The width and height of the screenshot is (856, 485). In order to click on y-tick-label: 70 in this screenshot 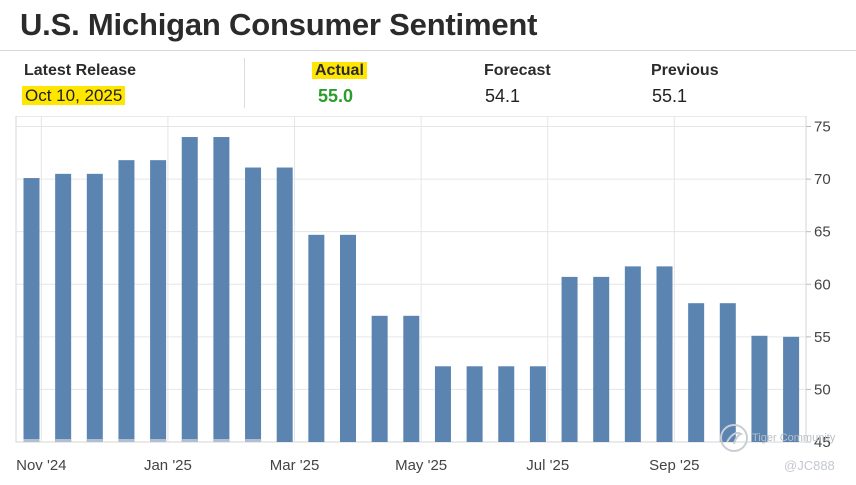, I will do `click(822, 179)`.